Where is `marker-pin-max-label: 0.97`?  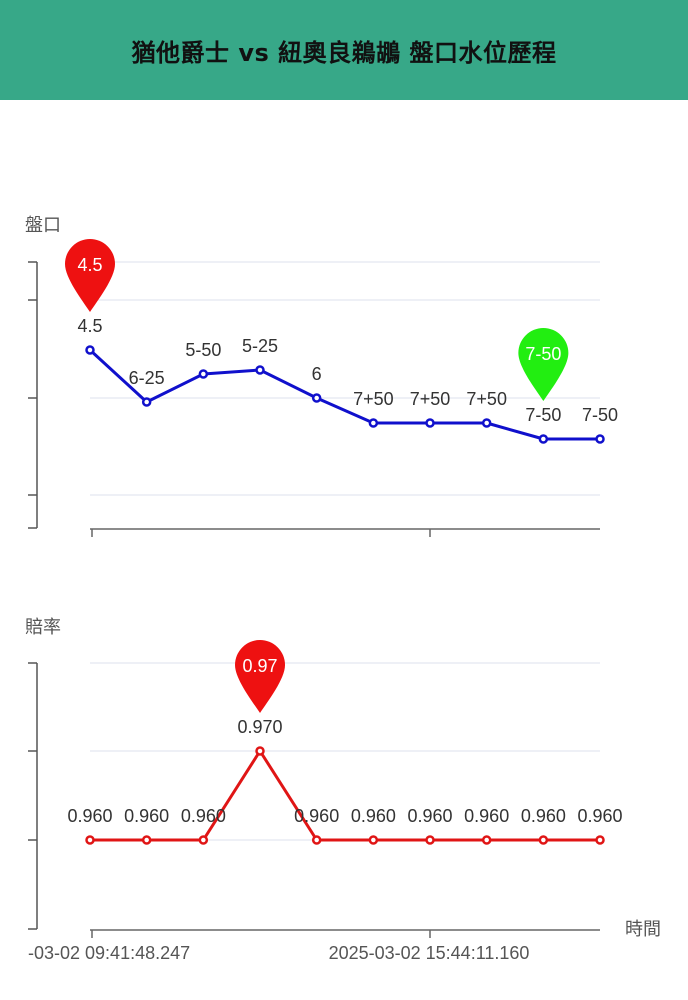
marker-pin-max-label: 0.97 is located at coordinates (259, 666).